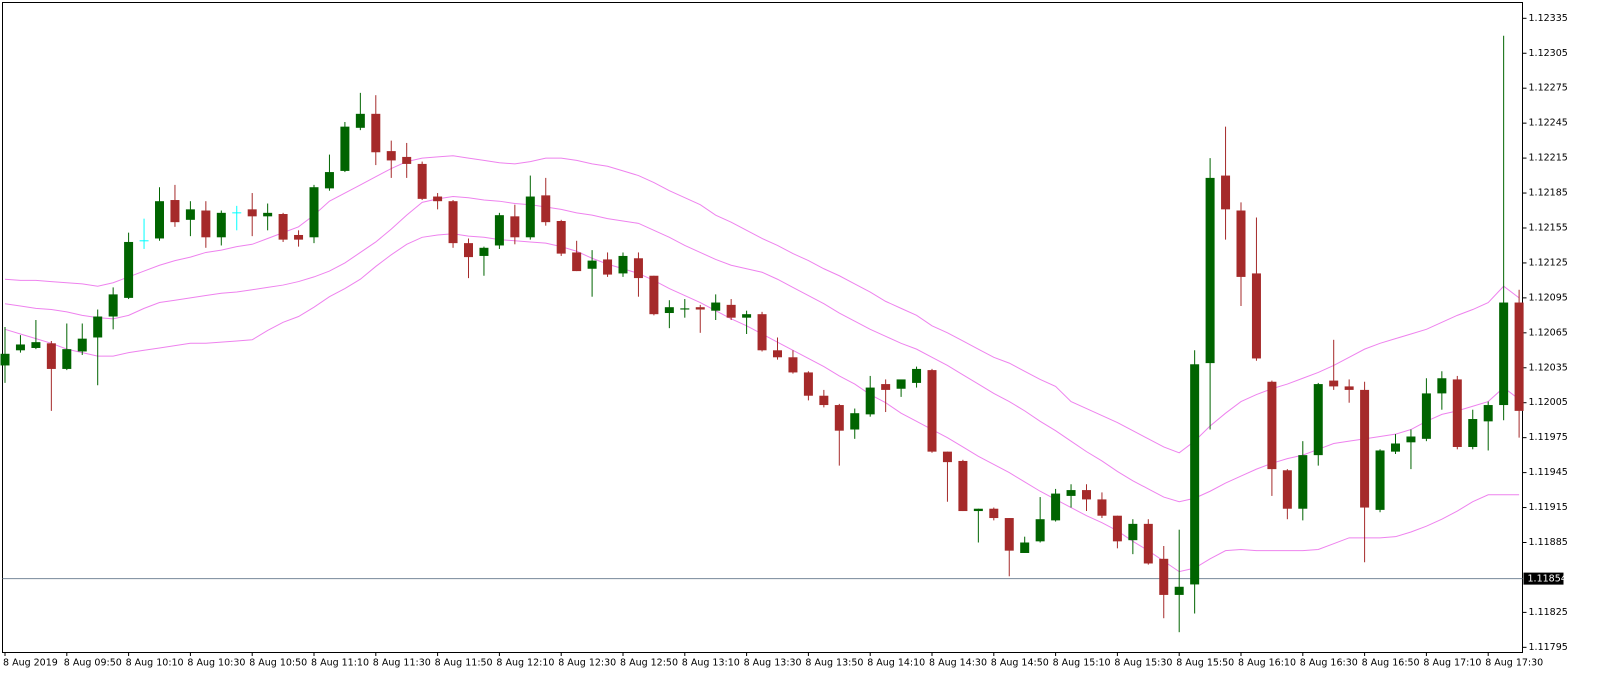 The width and height of the screenshot is (1624, 698). I want to click on x-tick-label: 8 Aug 09:50, so click(93, 663).